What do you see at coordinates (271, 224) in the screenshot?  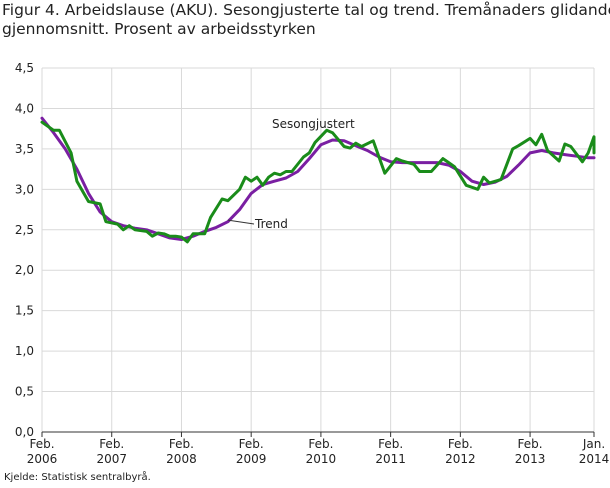 I see `annotation-trend: Trend` at bounding box center [271, 224].